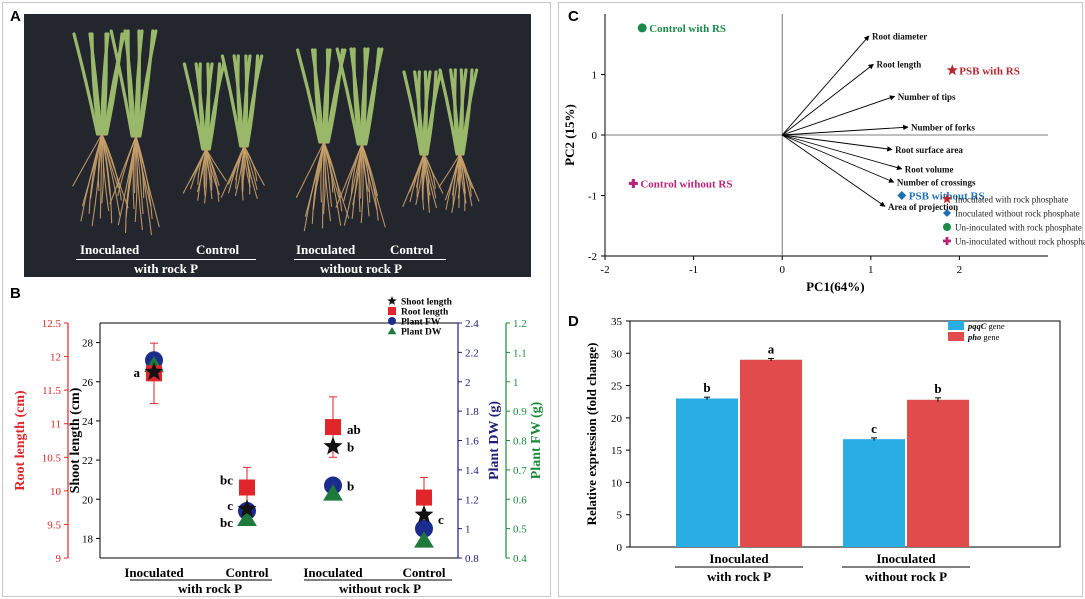 This screenshot has width=1085, height=599. Describe the element at coordinates (1020, 242) in the screenshot. I see `legend-label: Un-inoculated without rock phosphate` at that location.